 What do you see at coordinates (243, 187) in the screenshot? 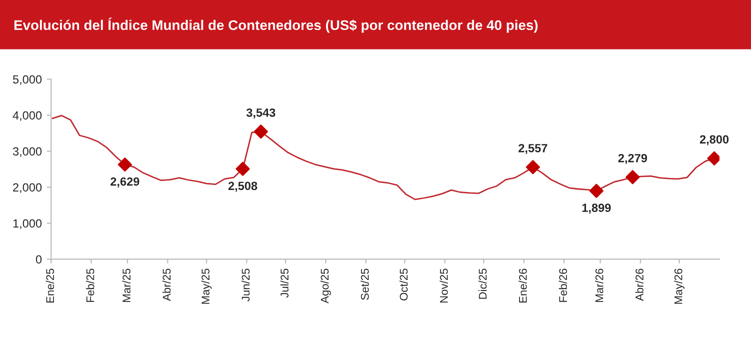
I see `data-label: 2,508` at bounding box center [243, 187].